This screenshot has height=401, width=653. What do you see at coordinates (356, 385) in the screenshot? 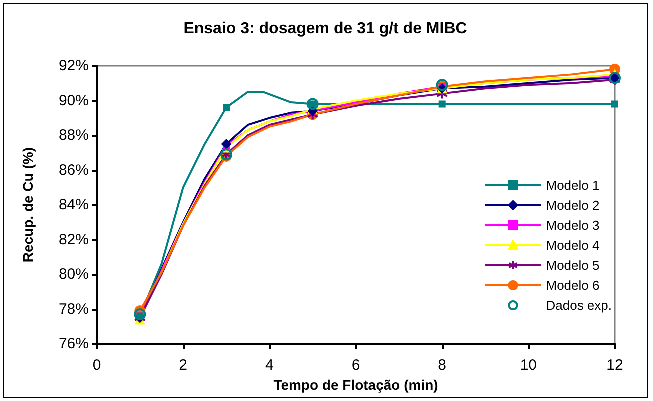
I see `x-axis-title: Tempo de Flotação (min)` at bounding box center [356, 385].